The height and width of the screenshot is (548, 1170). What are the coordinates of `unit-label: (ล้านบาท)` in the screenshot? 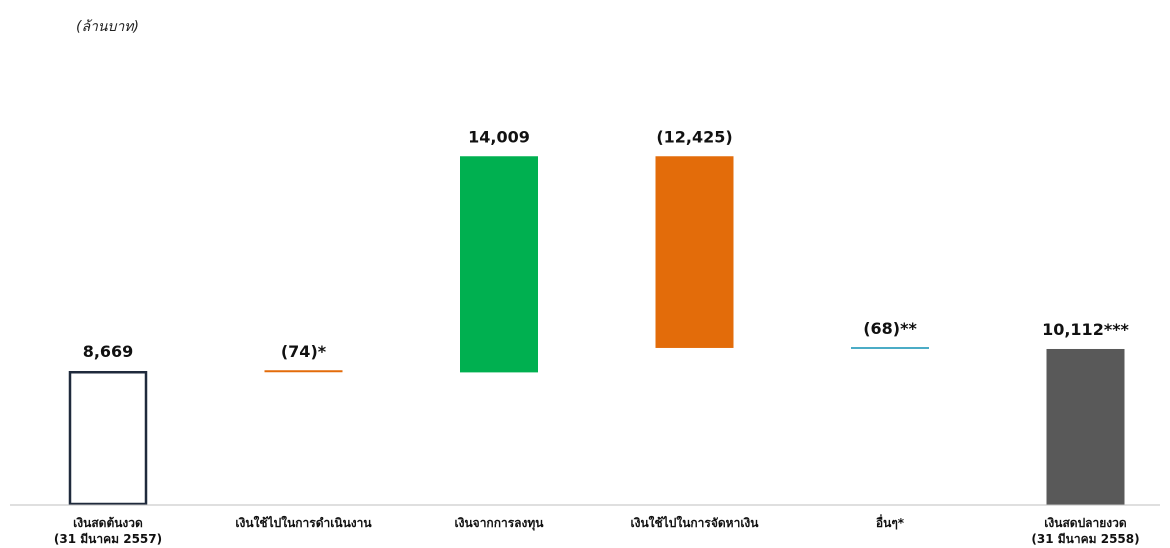 It's located at (107, 27).